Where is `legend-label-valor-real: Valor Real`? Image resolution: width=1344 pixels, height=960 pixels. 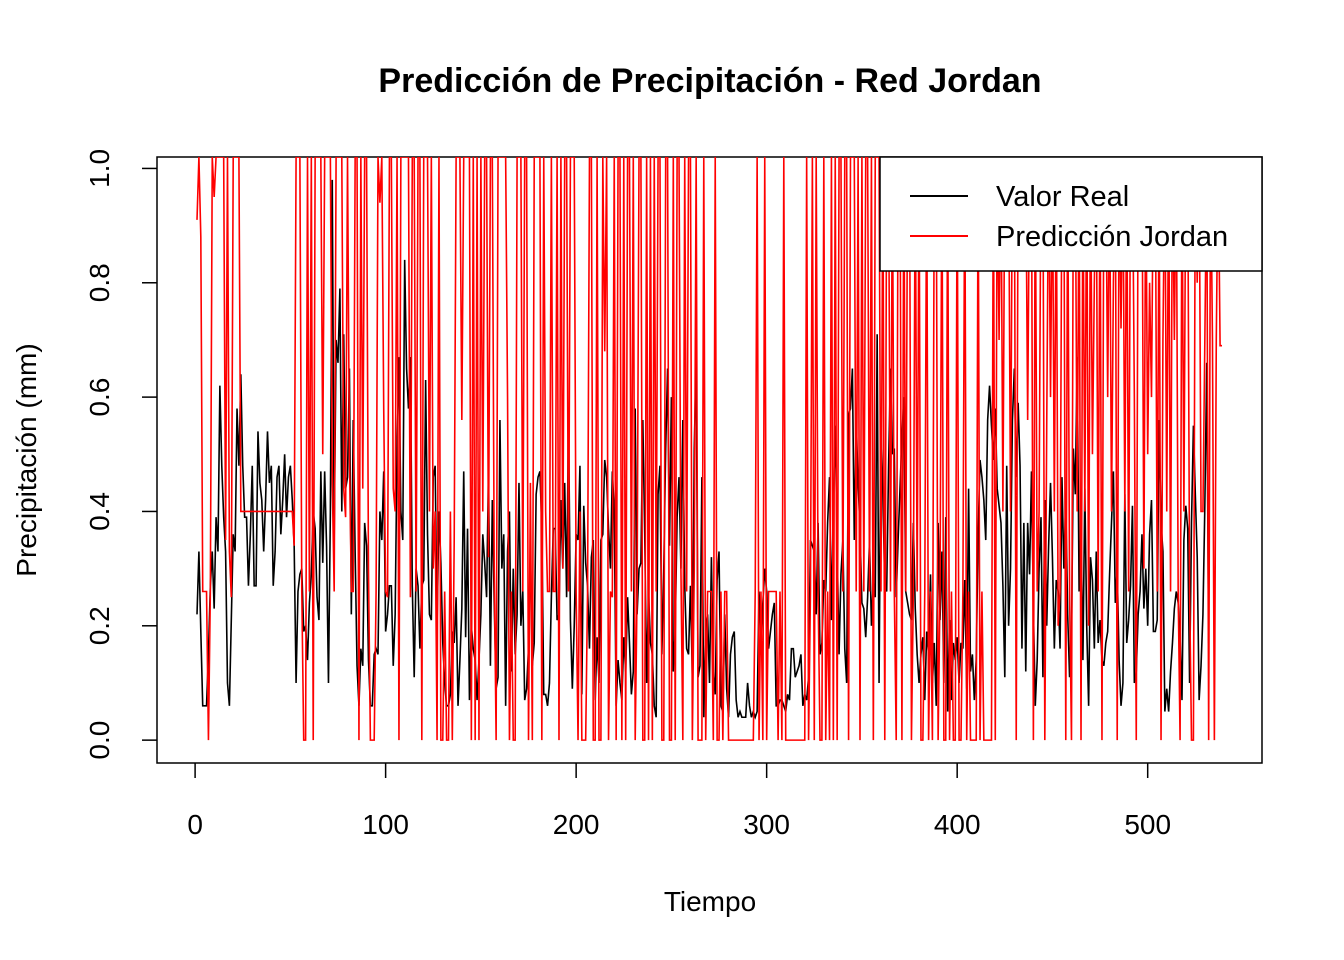 legend-label-valor-real: Valor Real is located at coordinates (1062, 197).